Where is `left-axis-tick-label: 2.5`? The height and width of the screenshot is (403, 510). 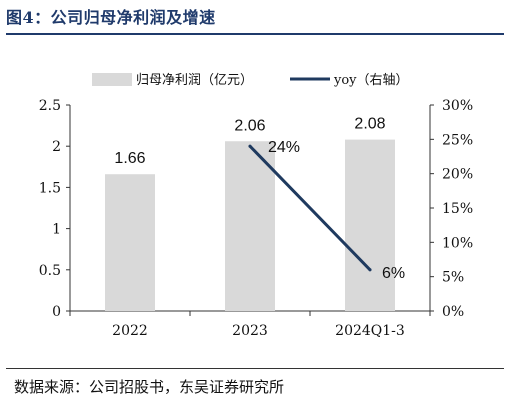 left-axis-tick-label: 2.5 is located at coordinates (50, 106).